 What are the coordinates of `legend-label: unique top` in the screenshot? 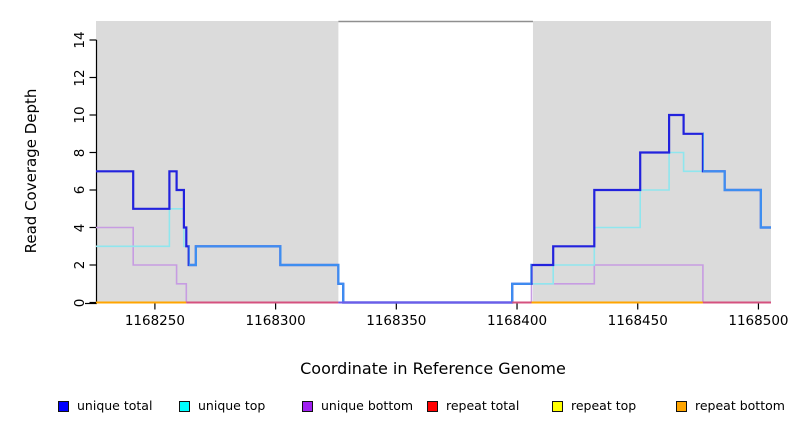 It's located at (232, 405).